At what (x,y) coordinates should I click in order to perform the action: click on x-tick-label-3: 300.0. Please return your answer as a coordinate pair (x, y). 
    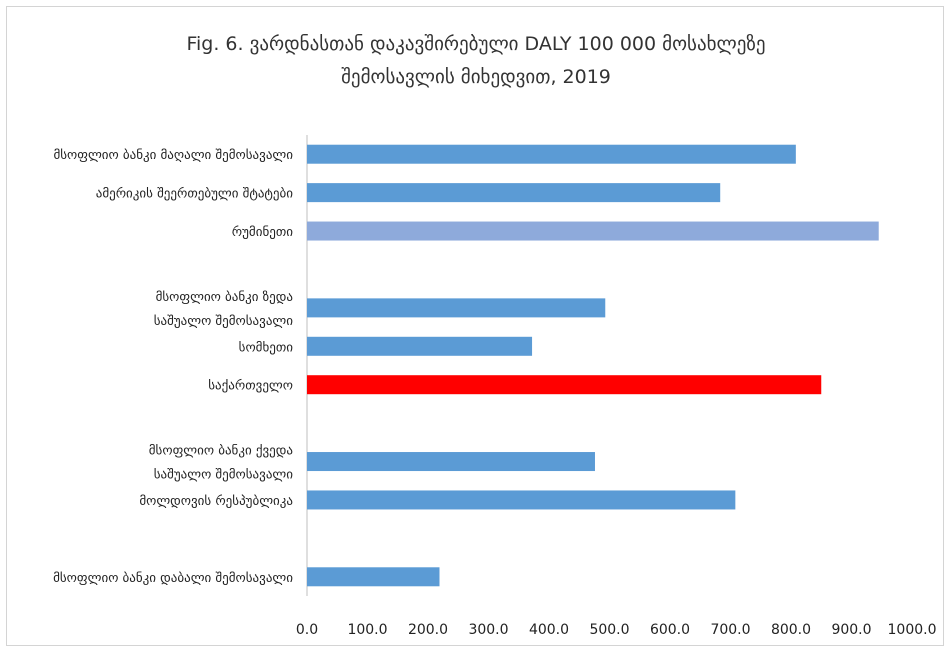
    Looking at the image, I should click on (488, 630).